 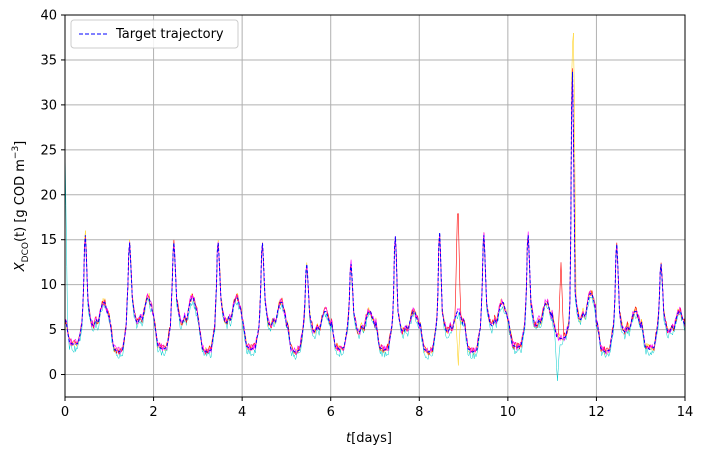 What do you see at coordinates (369, 438) in the screenshot?
I see `x-axis-label: t[days]` at bounding box center [369, 438].